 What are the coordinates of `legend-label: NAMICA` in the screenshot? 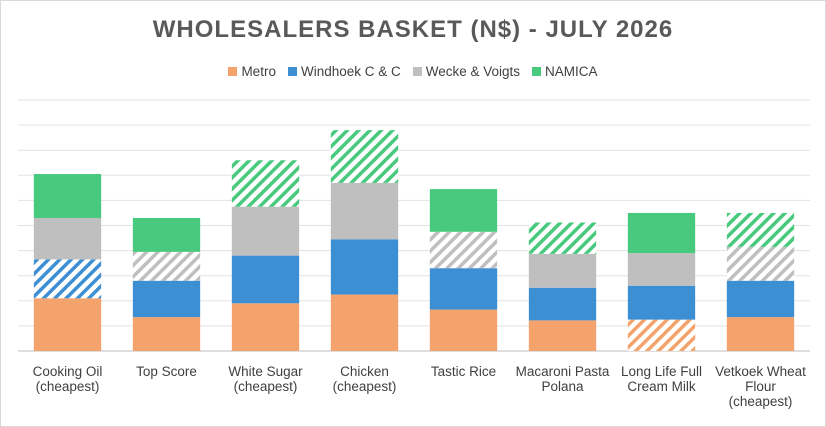 It's located at (571, 71).